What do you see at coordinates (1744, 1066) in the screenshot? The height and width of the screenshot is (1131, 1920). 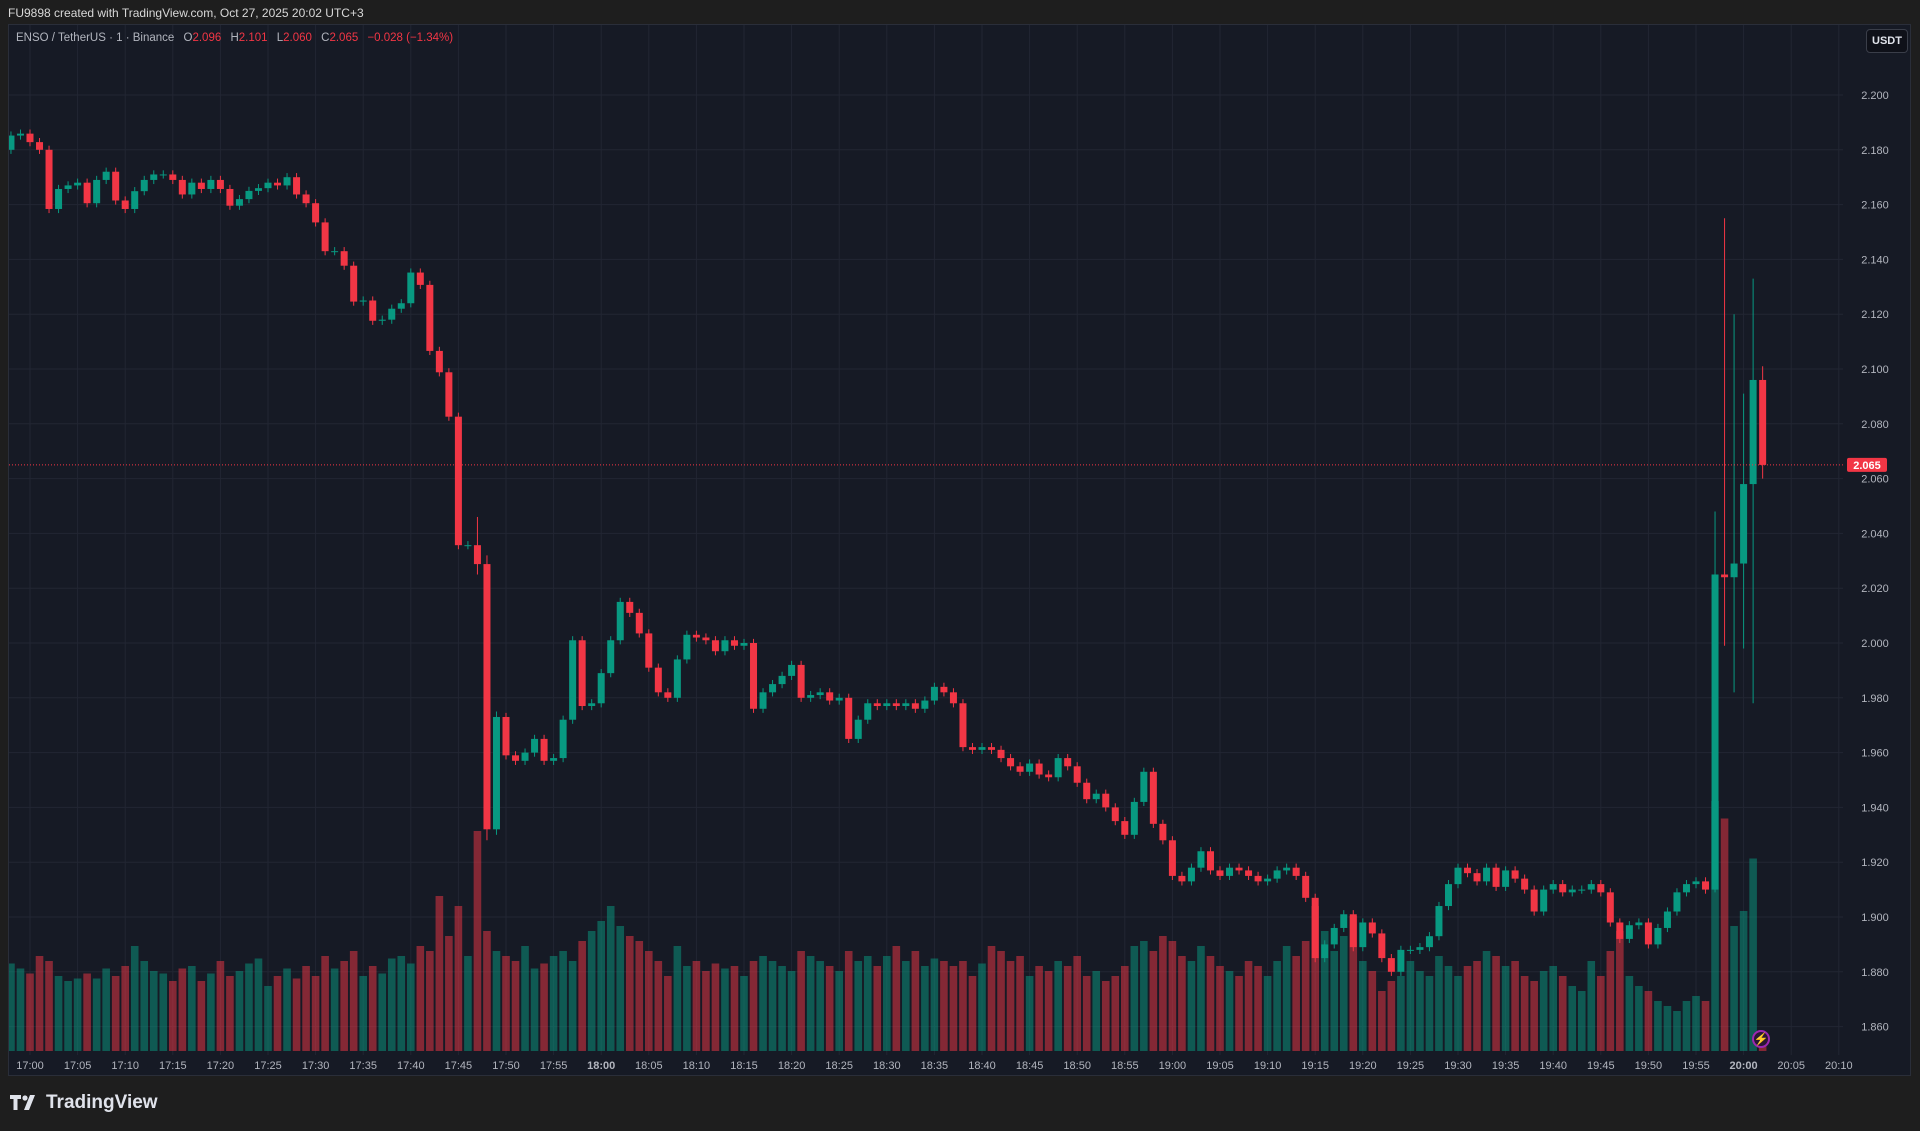 I see `time-tick-label: 20:00` at bounding box center [1744, 1066].